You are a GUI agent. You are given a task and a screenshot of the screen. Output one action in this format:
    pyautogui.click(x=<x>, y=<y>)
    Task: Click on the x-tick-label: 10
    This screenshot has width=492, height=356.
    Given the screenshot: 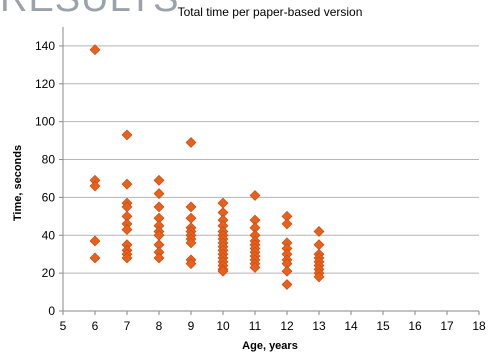 What is the action you would take?
    pyautogui.click(x=223, y=326)
    